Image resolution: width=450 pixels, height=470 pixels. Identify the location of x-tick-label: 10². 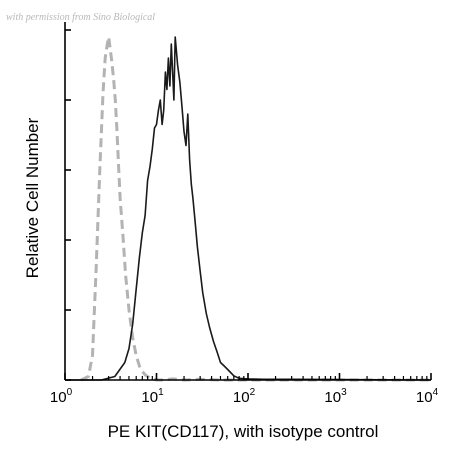
(244, 396).